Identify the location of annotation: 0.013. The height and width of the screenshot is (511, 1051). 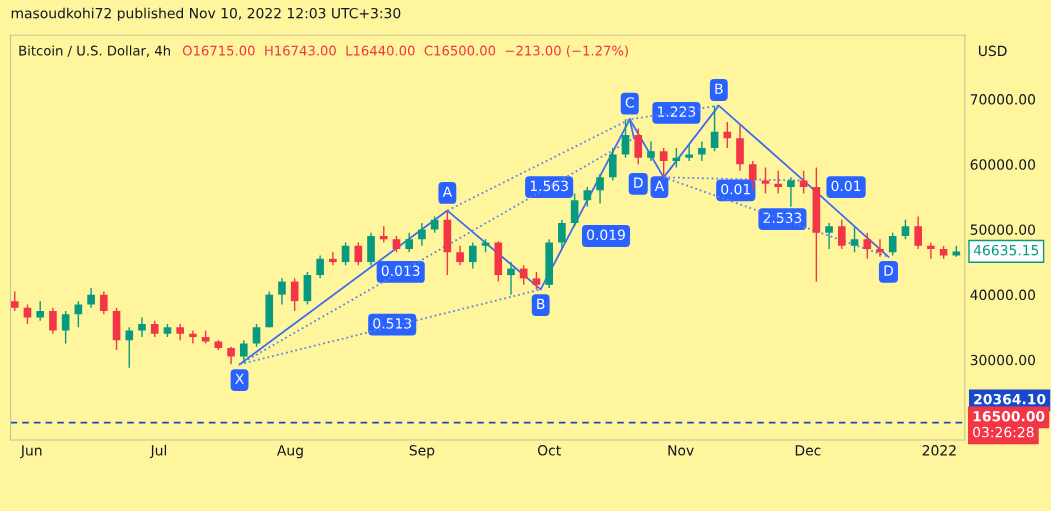
(400, 270).